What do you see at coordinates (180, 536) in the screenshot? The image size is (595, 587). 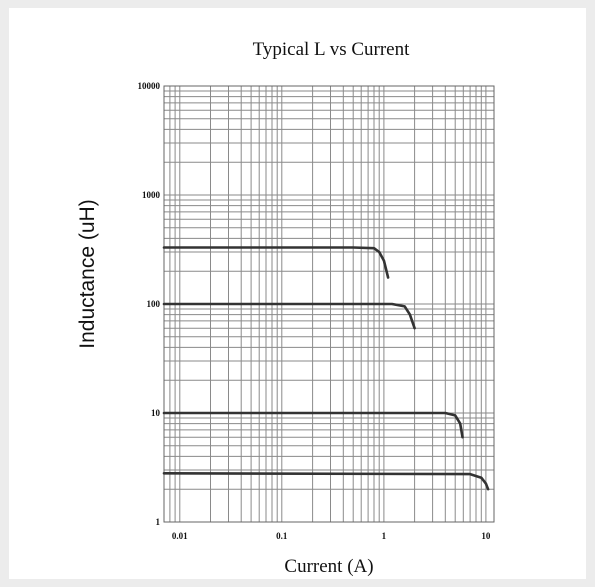 I see `x-tick-label: 0.01` at bounding box center [180, 536].